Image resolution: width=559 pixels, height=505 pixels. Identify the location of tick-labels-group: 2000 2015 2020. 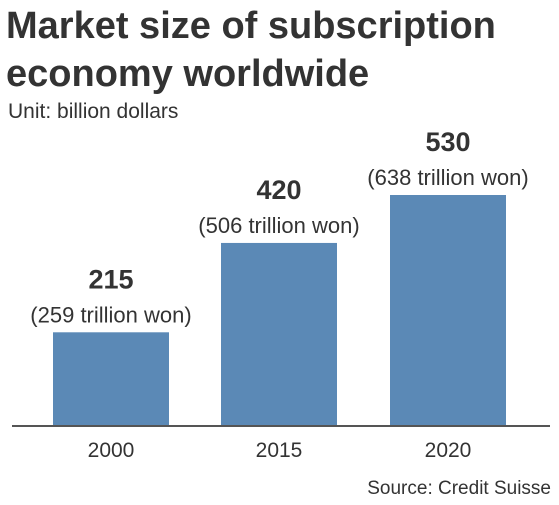
(280, 450).